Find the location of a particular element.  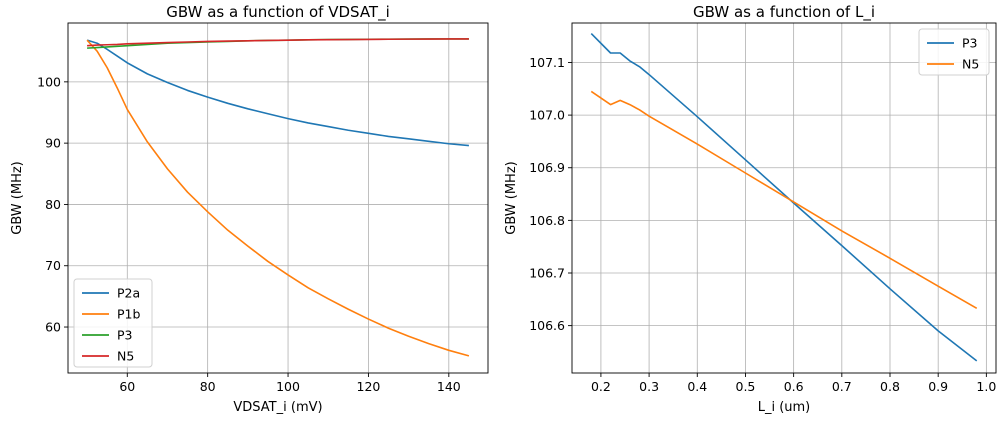

y-tick-label: 90 is located at coordinates (53, 143).